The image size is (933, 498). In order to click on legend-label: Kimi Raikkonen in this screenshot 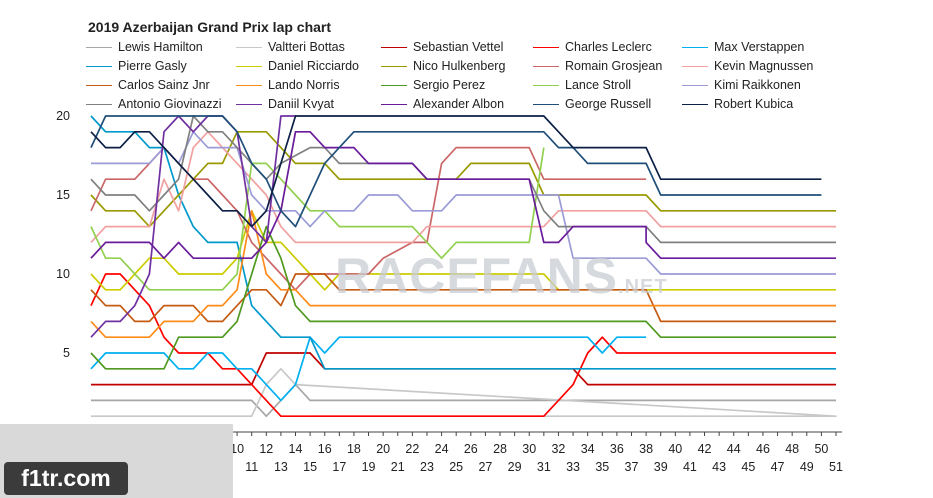, I will do `click(757, 85)`.